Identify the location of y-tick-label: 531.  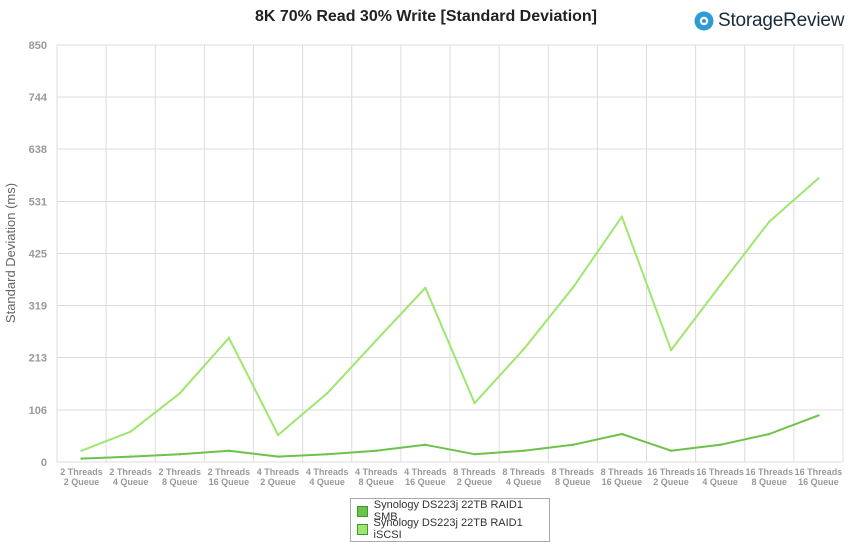
(38, 202).